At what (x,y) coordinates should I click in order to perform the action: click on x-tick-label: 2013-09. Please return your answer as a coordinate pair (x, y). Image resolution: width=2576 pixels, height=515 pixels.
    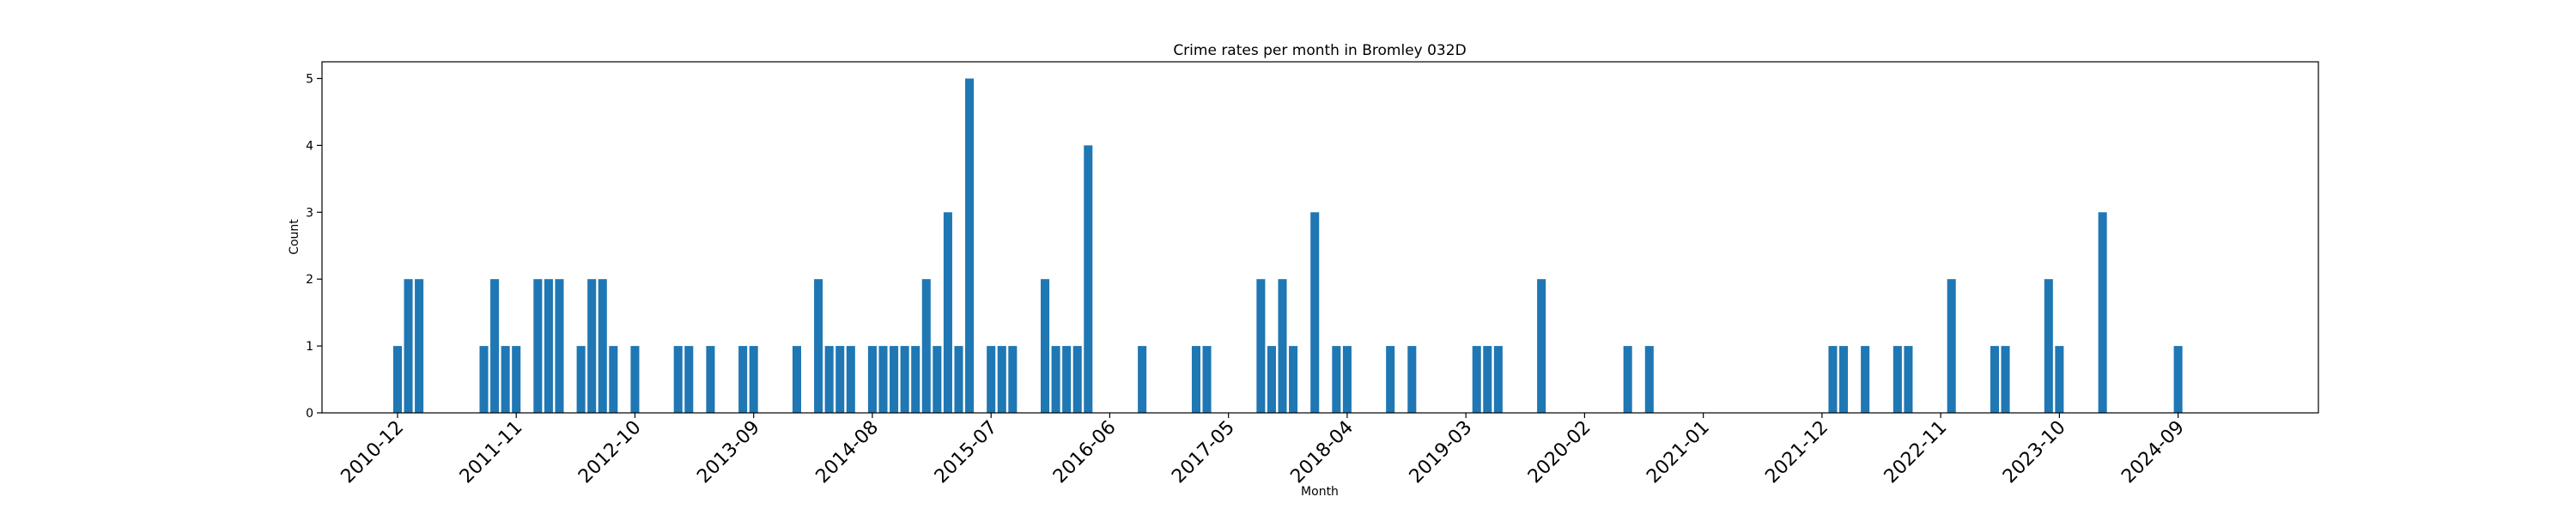
    Looking at the image, I should click on (728, 452).